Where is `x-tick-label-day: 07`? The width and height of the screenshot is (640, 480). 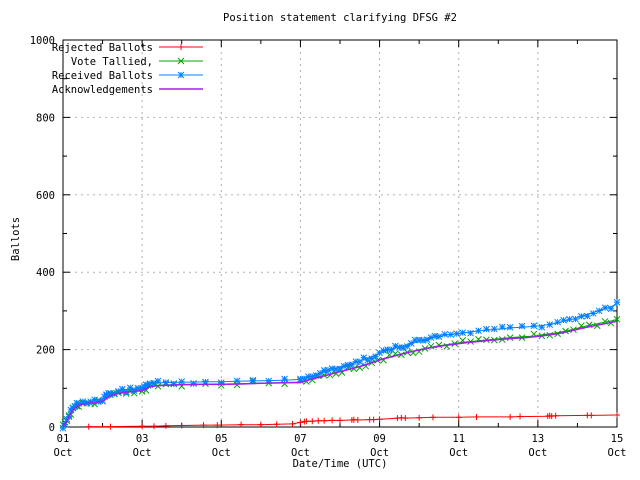 x-tick-label-day: 07 is located at coordinates (300, 439).